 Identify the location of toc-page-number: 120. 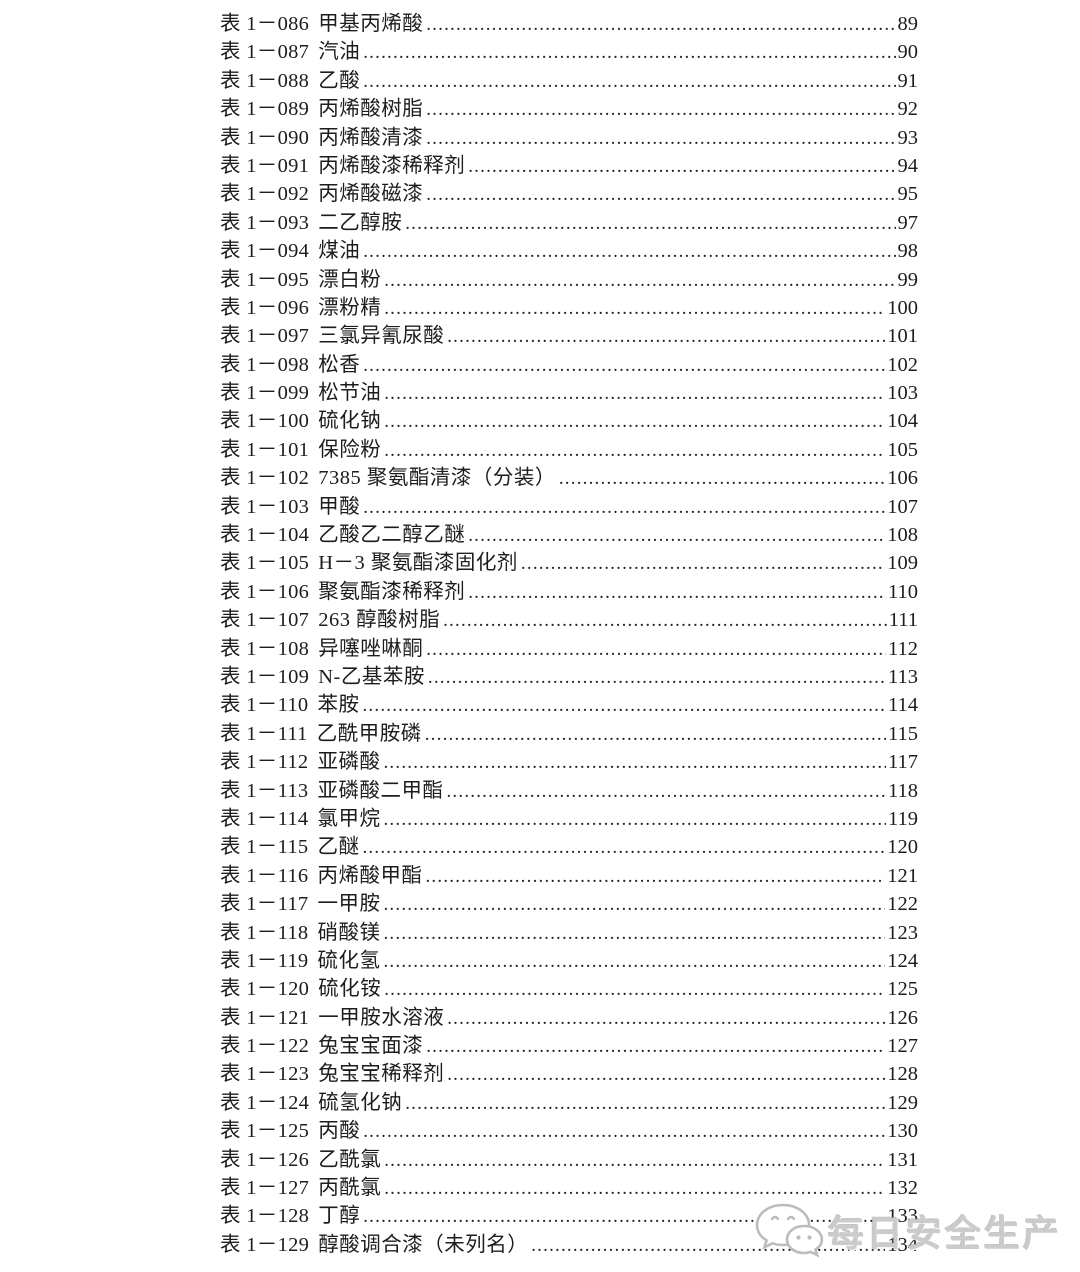
(902, 847).